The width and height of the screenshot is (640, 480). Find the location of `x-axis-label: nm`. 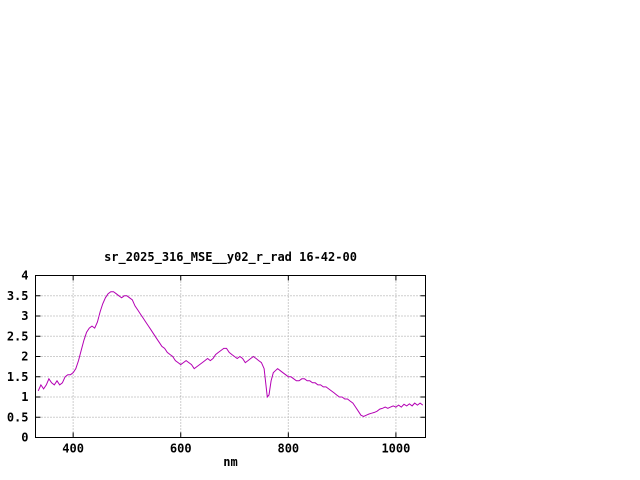

x-axis-label: nm is located at coordinates (230, 462).